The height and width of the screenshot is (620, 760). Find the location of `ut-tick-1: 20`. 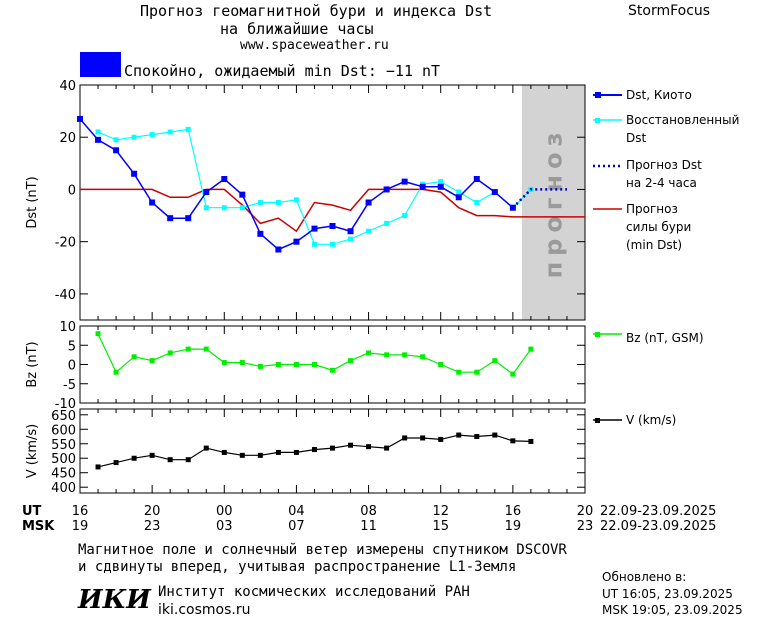

ut-tick-1: 20 is located at coordinates (152, 511).